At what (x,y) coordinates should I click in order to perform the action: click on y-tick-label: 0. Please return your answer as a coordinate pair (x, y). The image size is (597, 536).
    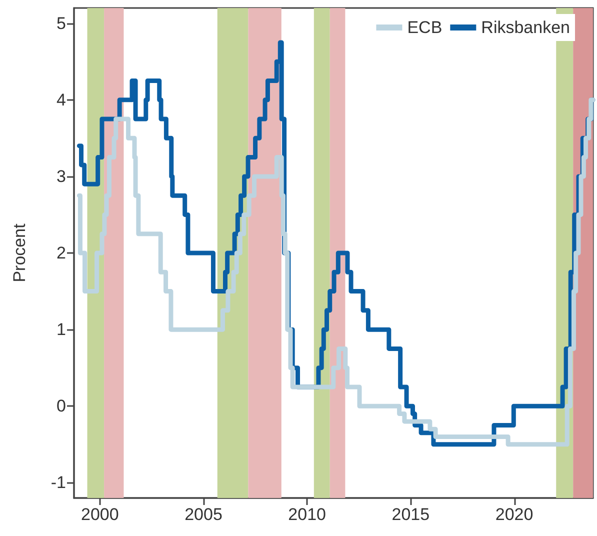
    Looking at the image, I should click on (61, 406).